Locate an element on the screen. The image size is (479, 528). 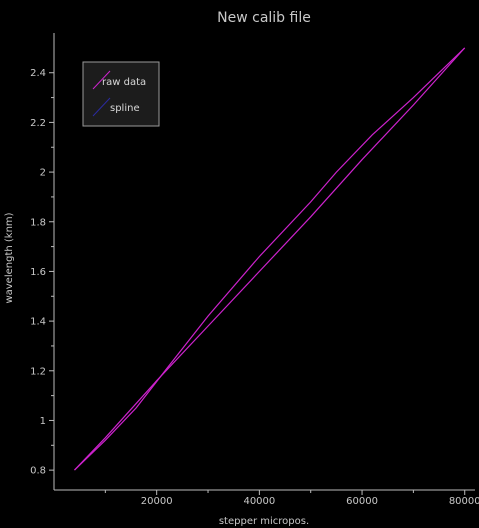
y-tick-label: 1 is located at coordinates (43, 421).